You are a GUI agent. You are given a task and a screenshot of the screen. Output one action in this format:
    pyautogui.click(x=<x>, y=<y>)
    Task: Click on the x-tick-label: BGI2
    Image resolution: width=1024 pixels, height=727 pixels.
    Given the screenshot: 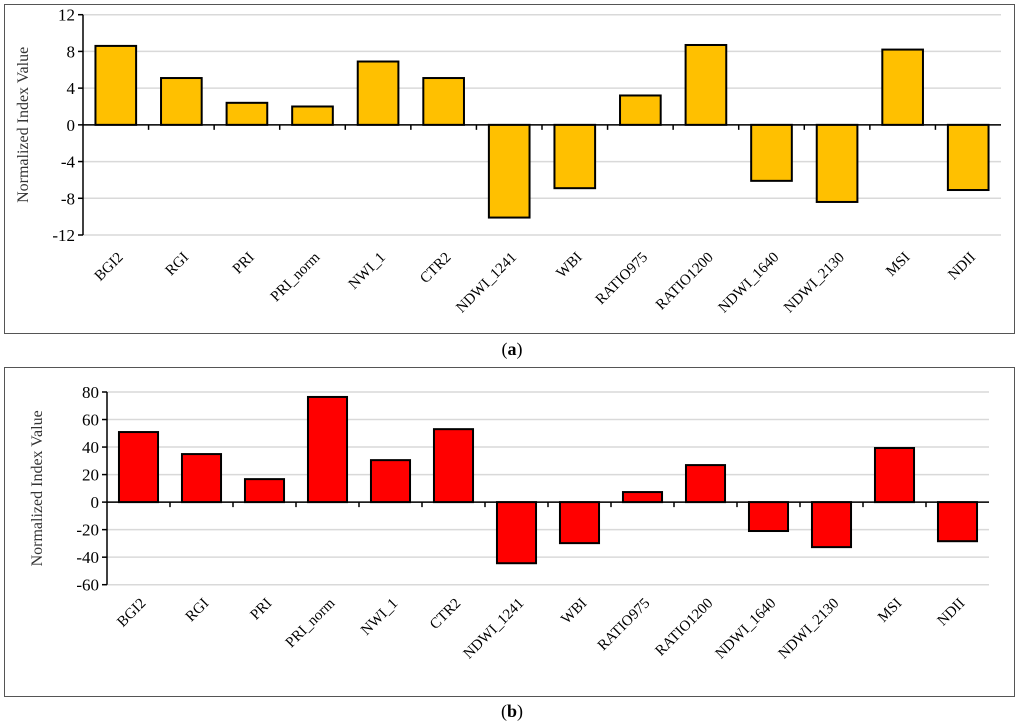 What is the action you would take?
    pyautogui.click(x=131, y=613)
    